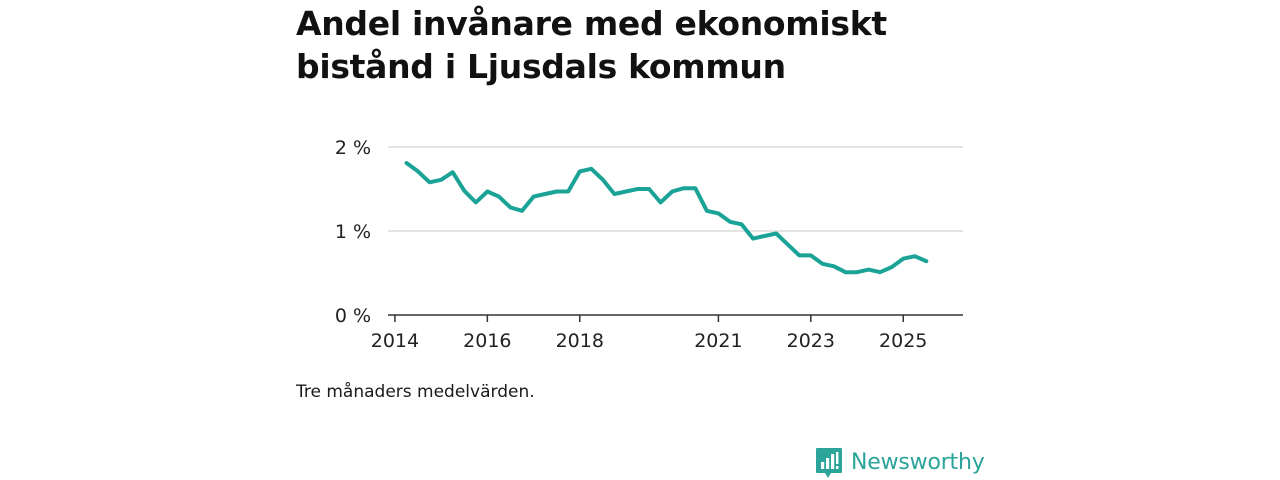 The width and height of the screenshot is (1280, 480). What do you see at coordinates (353, 316) in the screenshot?
I see `y-tick-label-0: 0 %` at bounding box center [353, 316].